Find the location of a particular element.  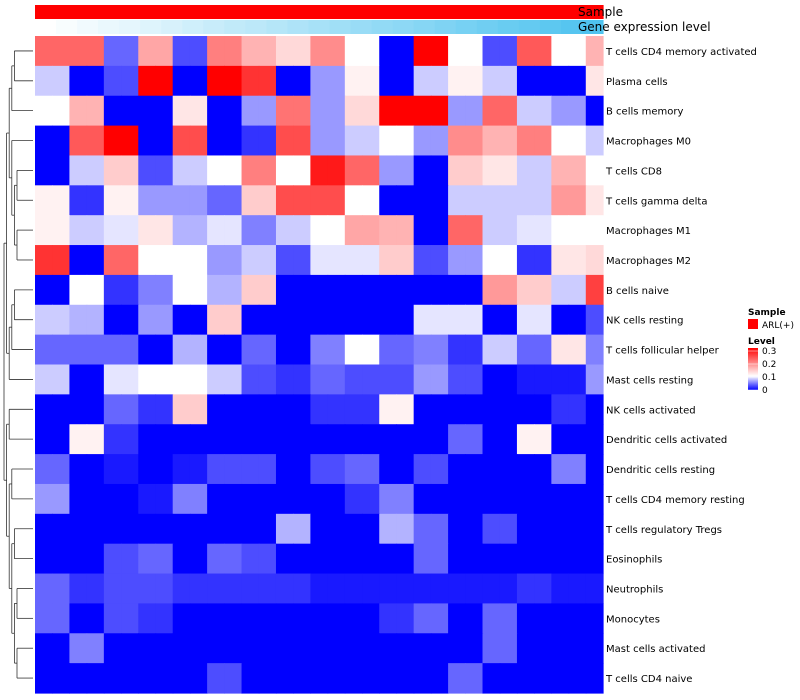

row-label: T cells CD4 memory resting is located at coordinates (675, 500).